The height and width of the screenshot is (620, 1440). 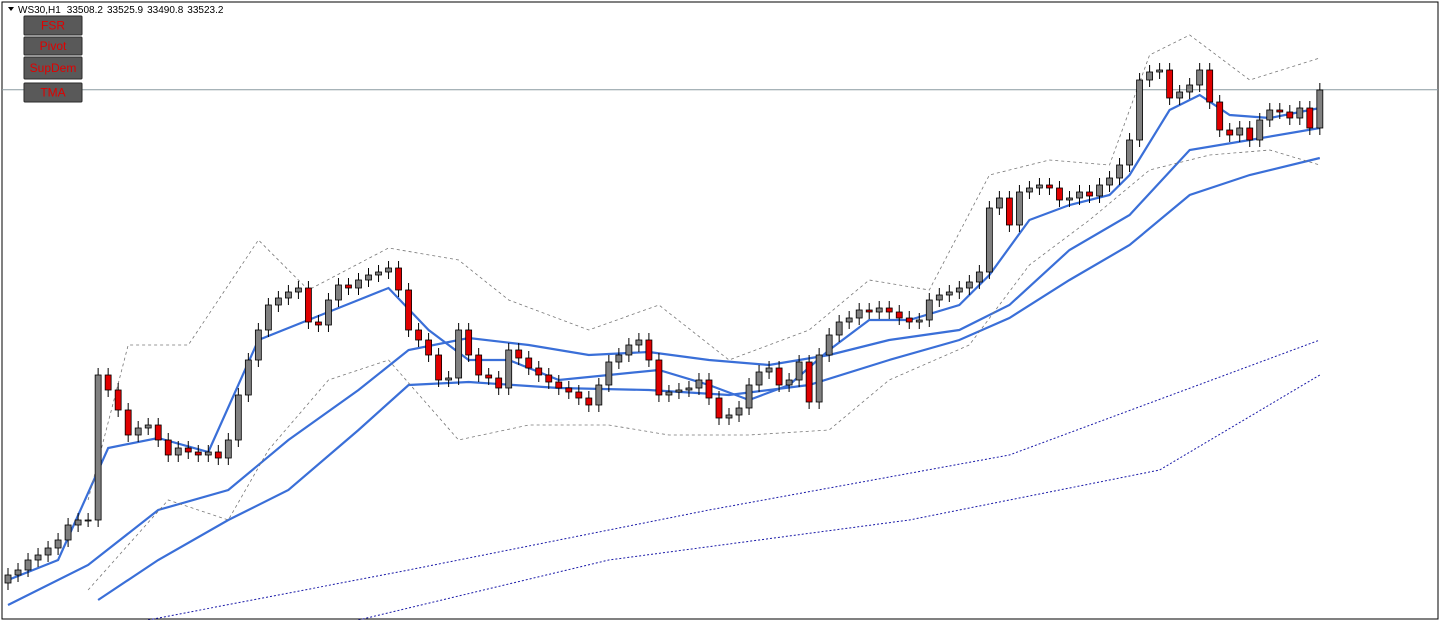 I want to click on button-label: FSR, so click(x=53, y=26).